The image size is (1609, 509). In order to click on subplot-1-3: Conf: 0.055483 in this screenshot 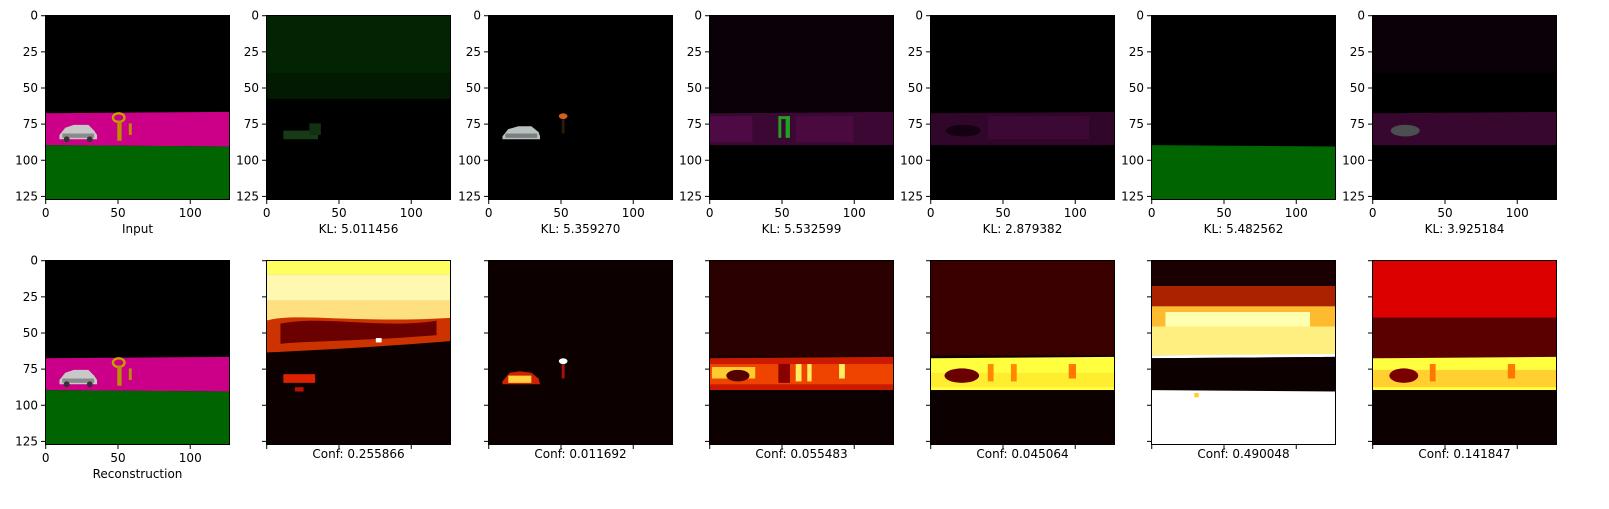, I will do `click(799, 360)`.